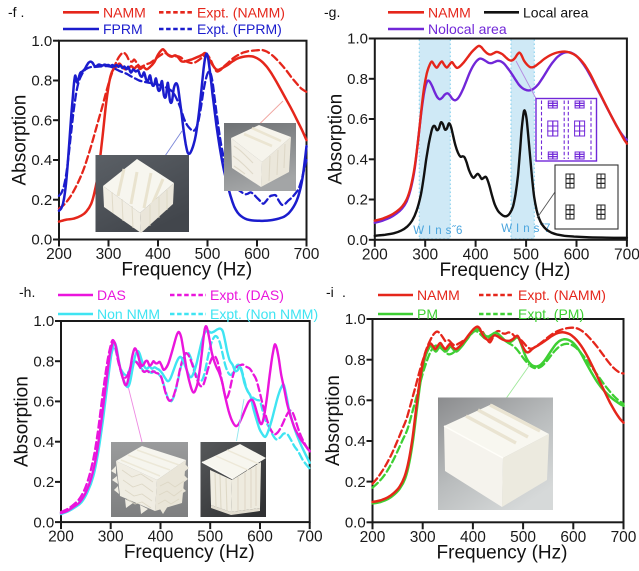 The image size is (639, 571). What do you see at coordinates (330, 292) in the screenshot?
I see `svg-text: -i` at bounding box center [330, 292].